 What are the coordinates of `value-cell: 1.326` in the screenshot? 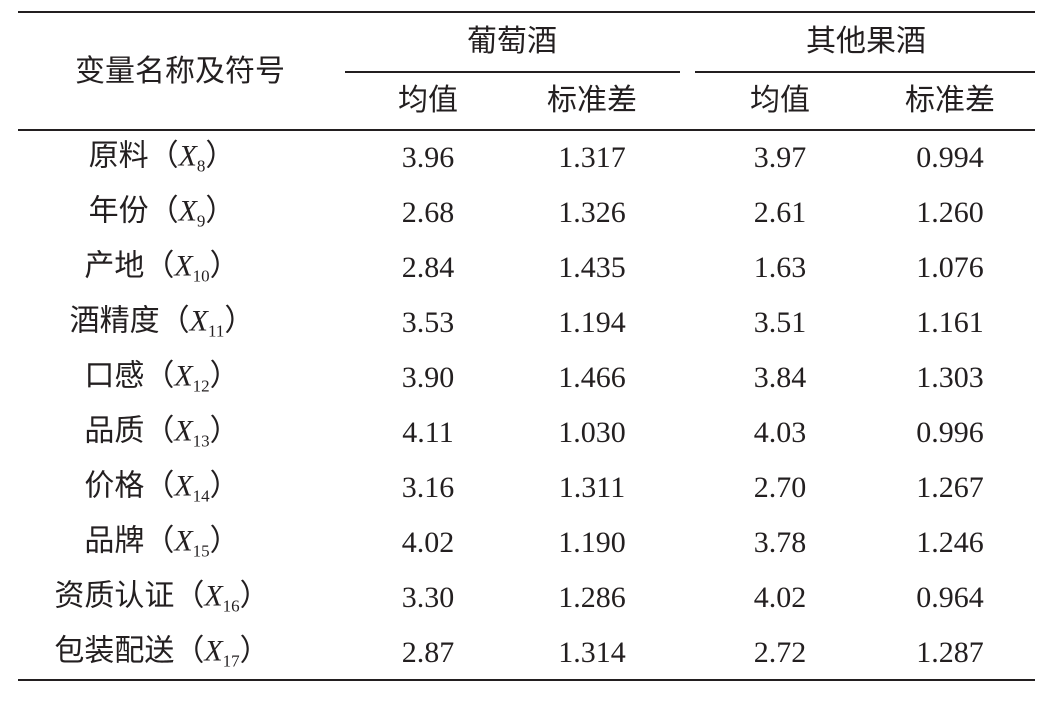 It's located at (592, 212).